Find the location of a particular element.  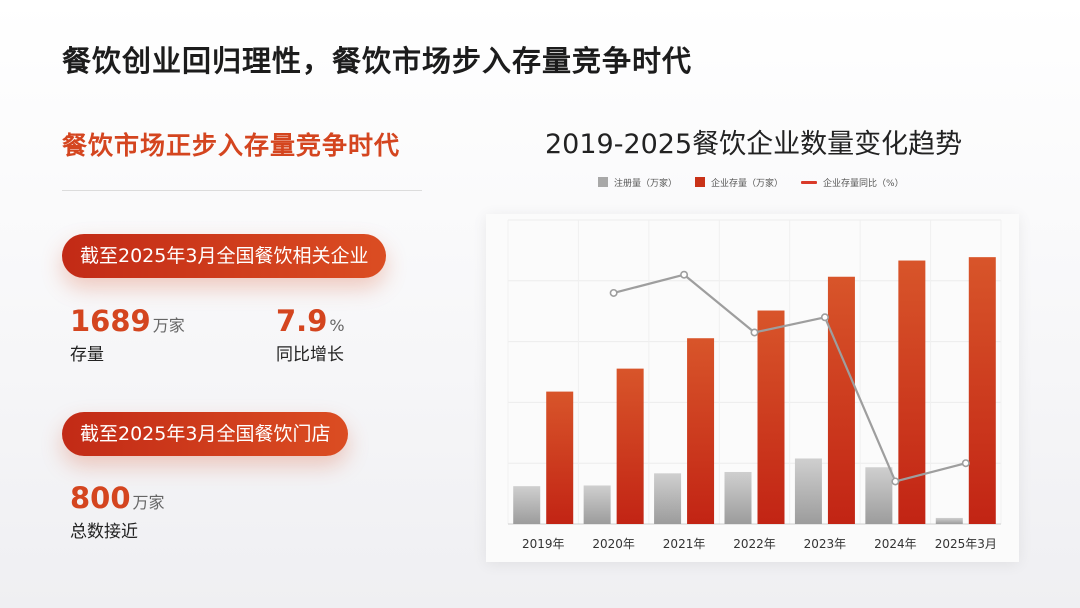

legend-label-stock: 企业存量（万家） is located at coordinates (747, 183).